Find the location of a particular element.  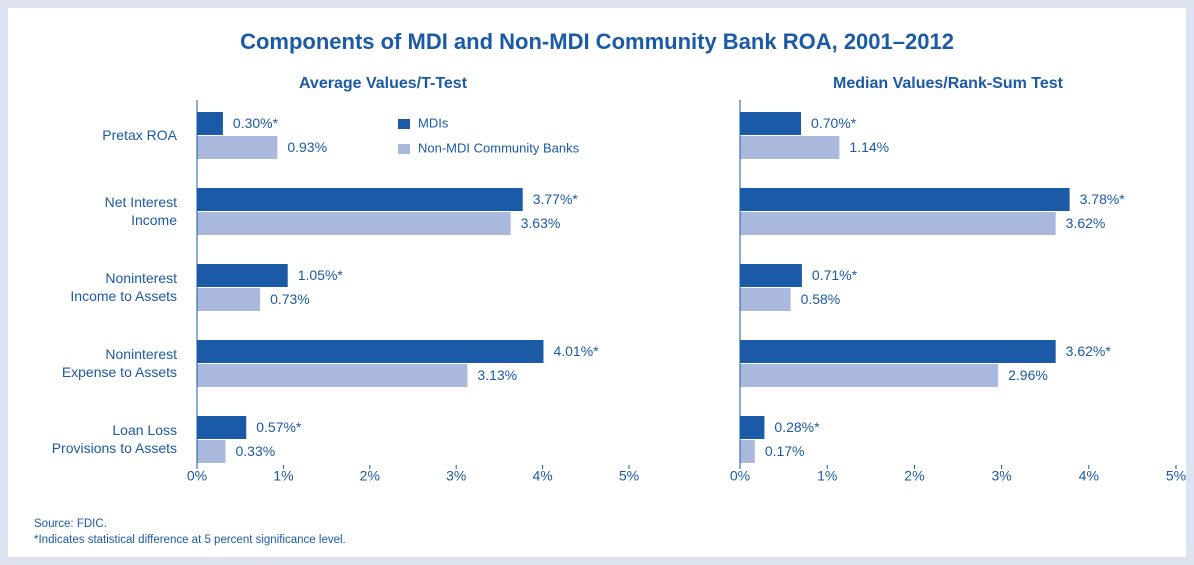

category-label: Loan Loss Provisions to Assets is located at coordinates (114, 439).